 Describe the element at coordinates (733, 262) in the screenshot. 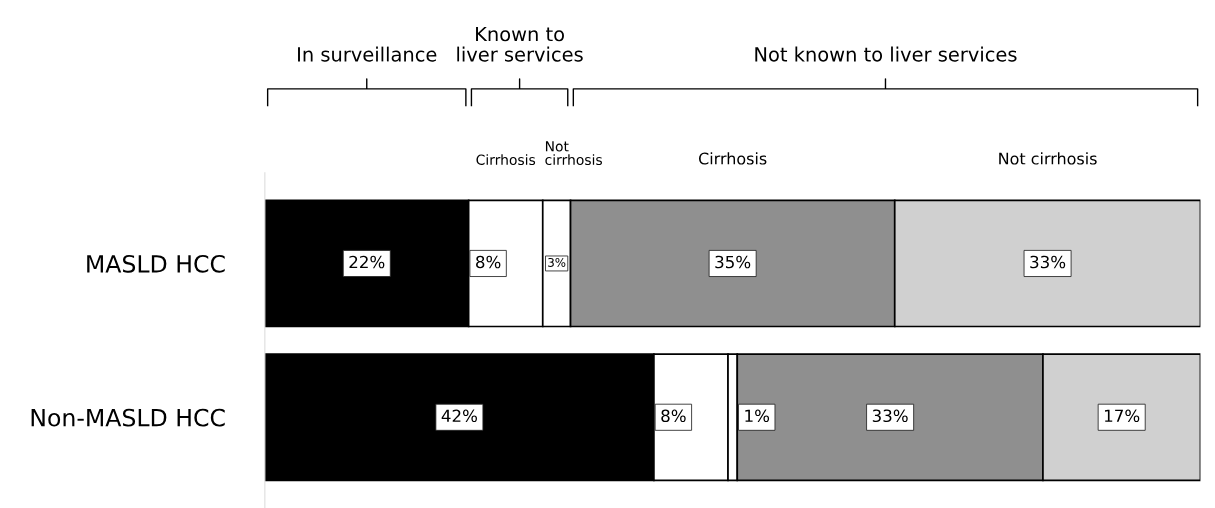

I see `data-label: 35%` at that location.